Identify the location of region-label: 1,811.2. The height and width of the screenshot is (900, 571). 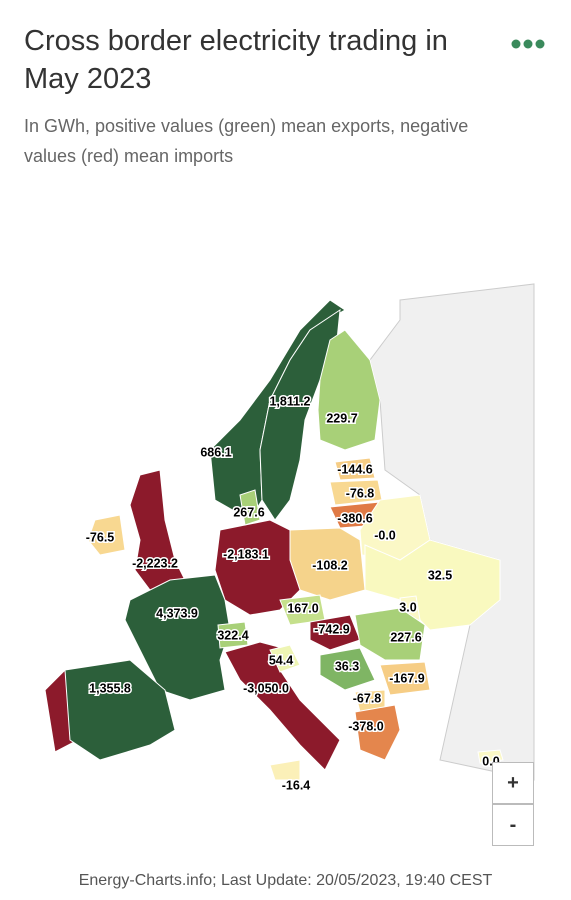
(289, 401).